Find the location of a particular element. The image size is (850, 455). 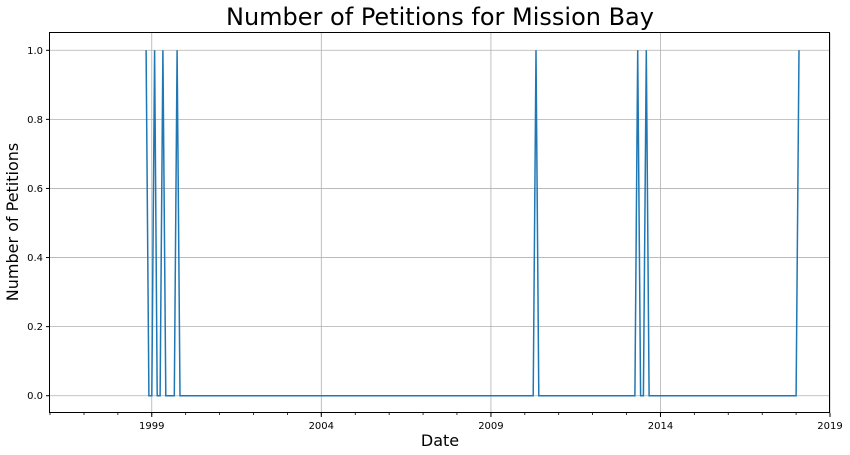

x-tick-label: 2019 is located at coordinates (829, 426).